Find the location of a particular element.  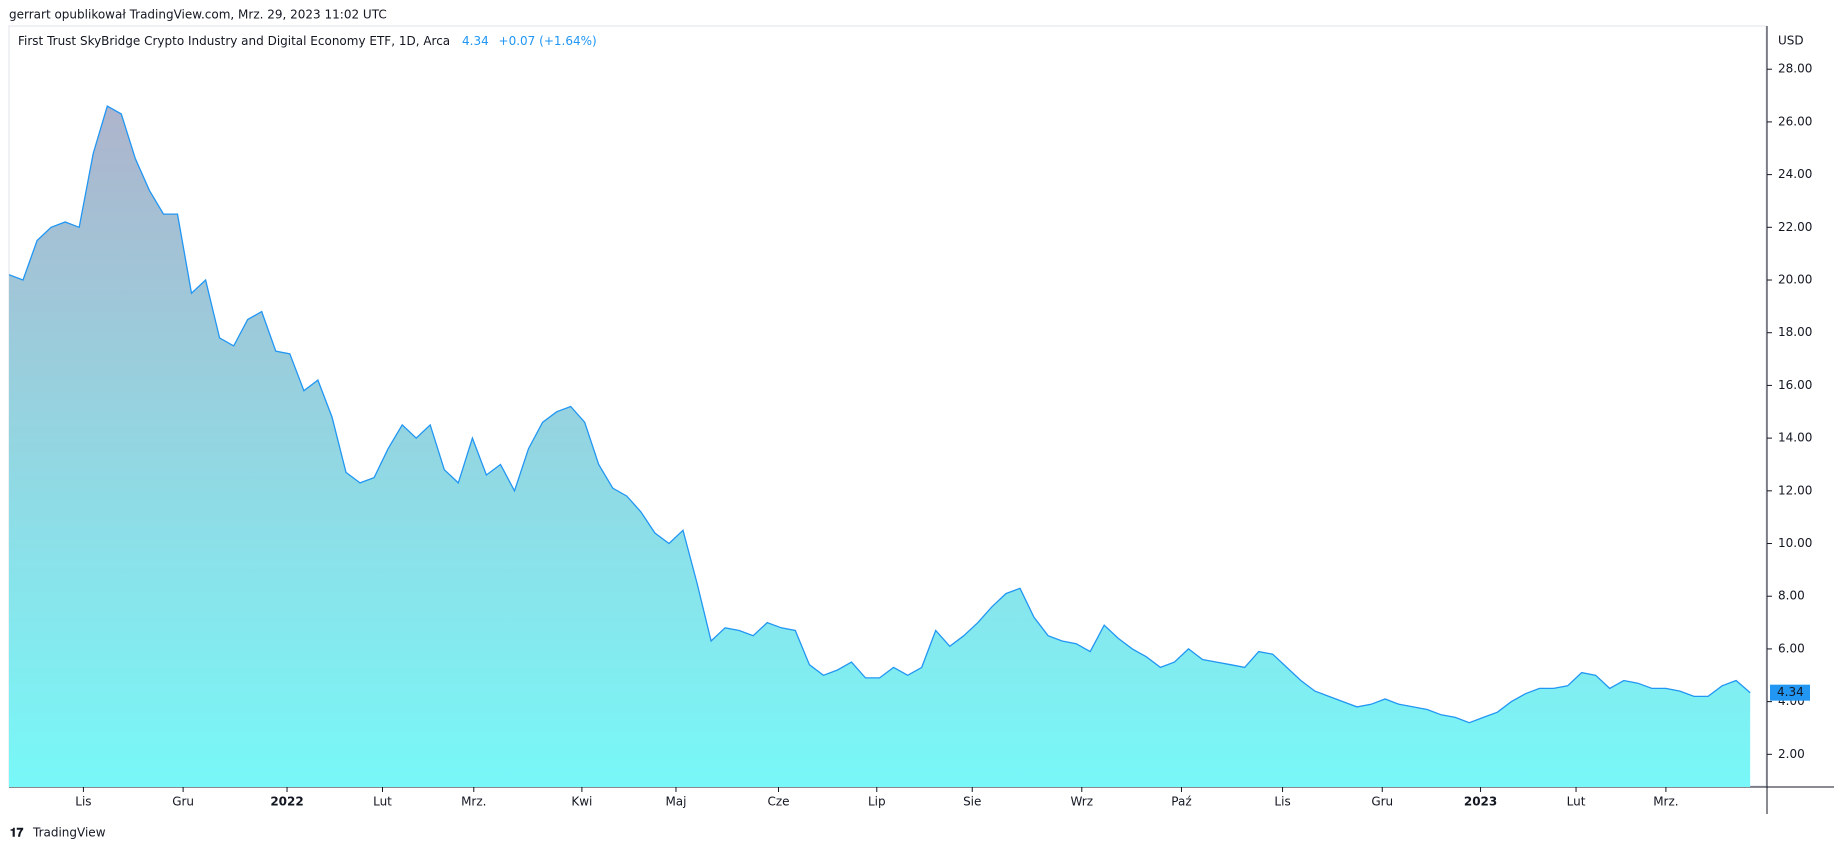

legend-price: 4.34 is located at coordinates (475, 41).